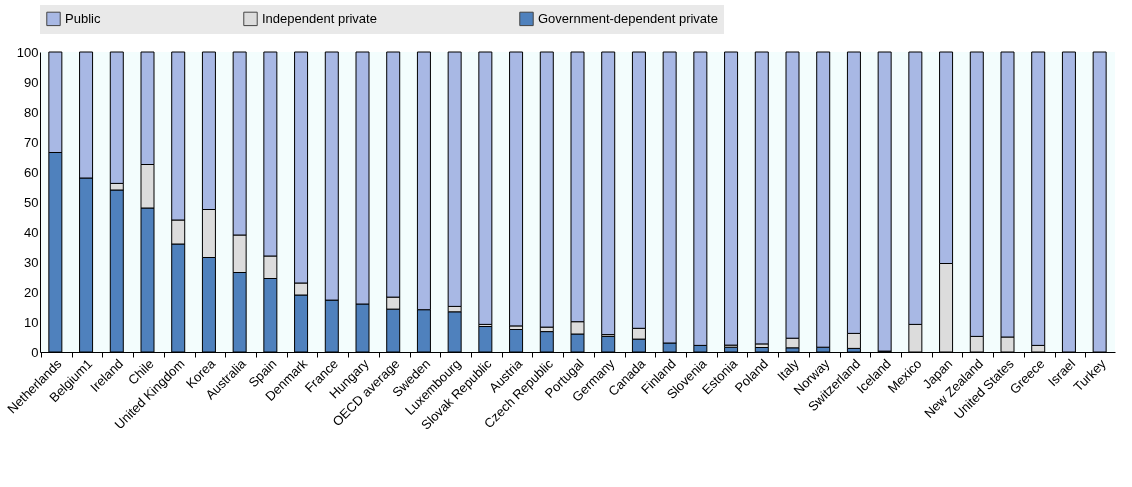  What do you see at coordinates (31, 112) in the screenshot?
I see `y-tick-label: 80` at bounding box center [31, 112].